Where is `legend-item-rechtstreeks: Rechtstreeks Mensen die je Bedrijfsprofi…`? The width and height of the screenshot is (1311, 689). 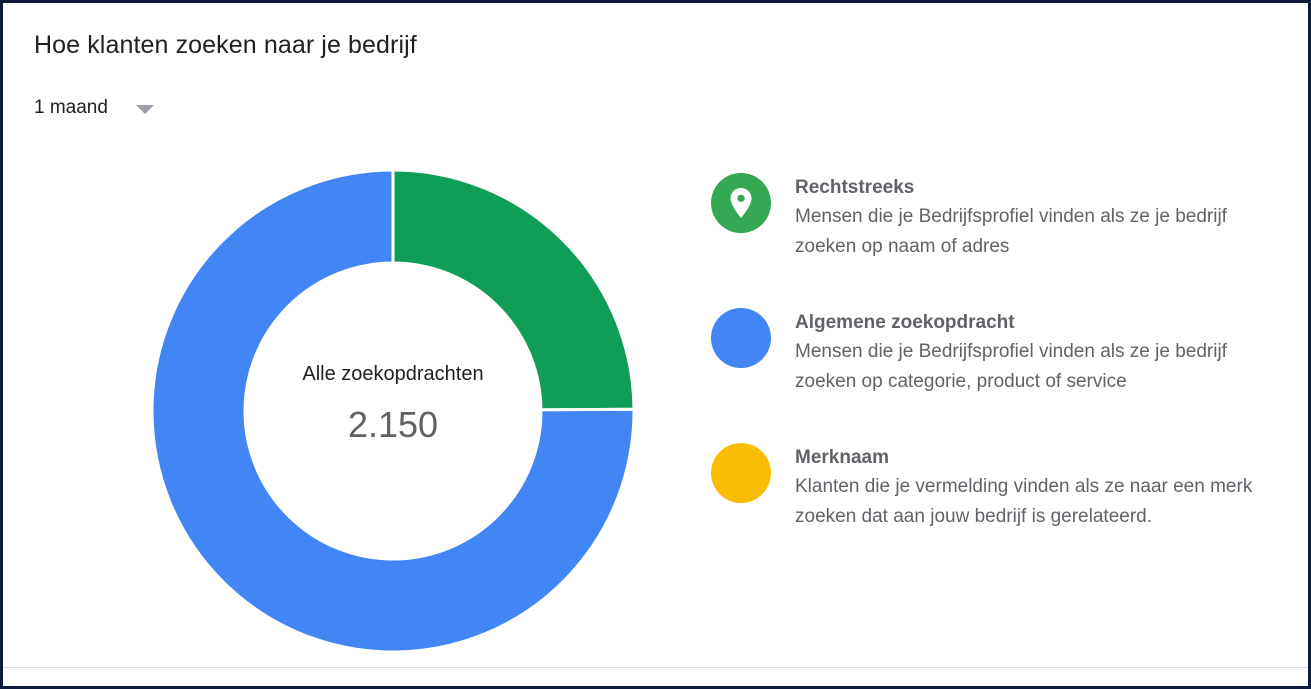 legend-item-rechtstreeks: Rechtstreeks Mensen die je Bedrijfsprofi… is located at coordinates (1001, 240).